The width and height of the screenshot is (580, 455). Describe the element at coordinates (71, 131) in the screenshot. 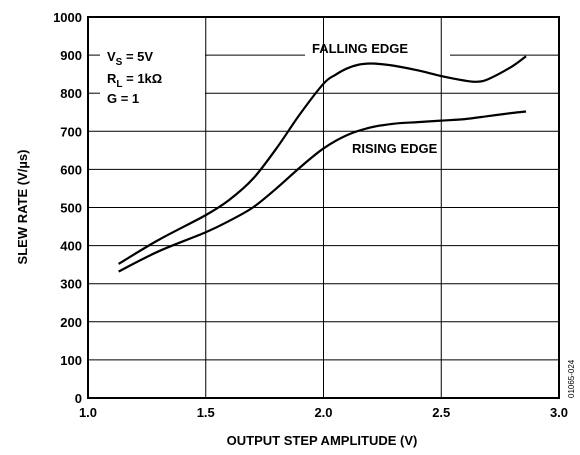

I see `y-tick-label: 700` at that location.